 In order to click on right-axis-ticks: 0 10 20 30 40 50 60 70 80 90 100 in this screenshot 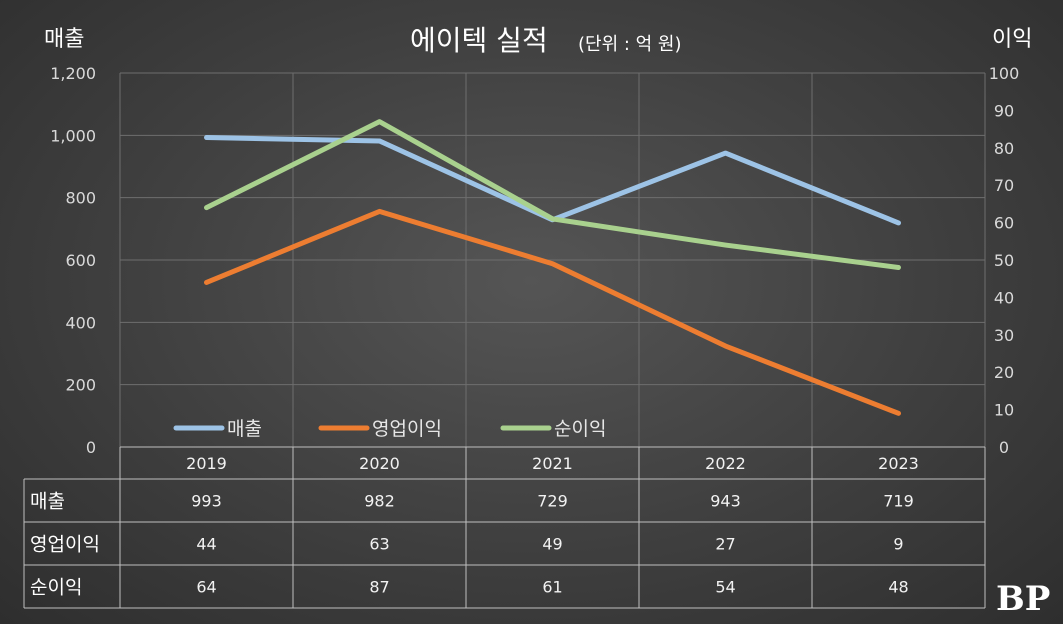, I will do `click(1004, 260)`.